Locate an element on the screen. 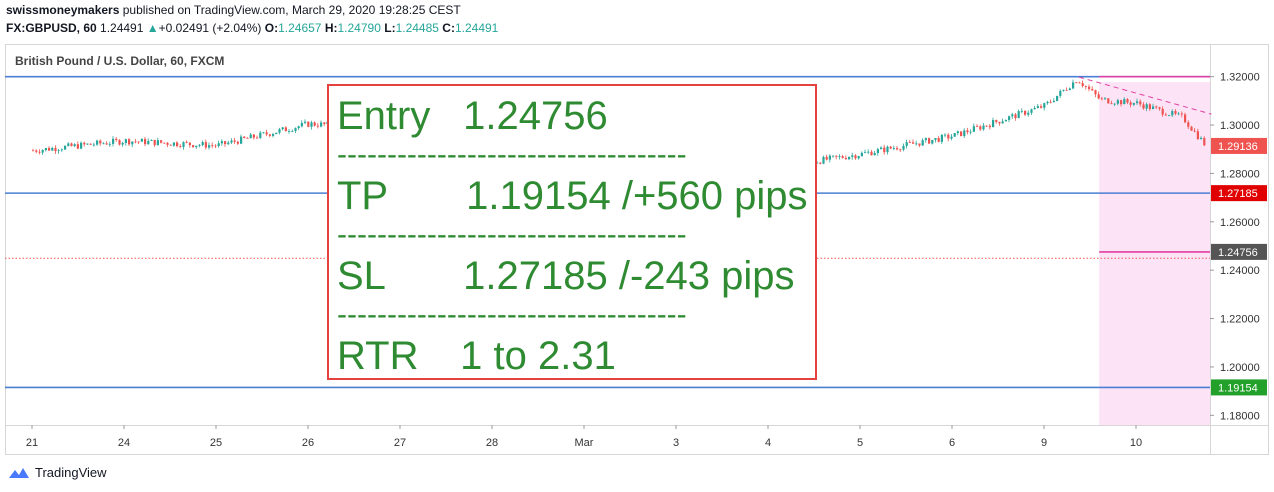  last-price: 1.24491 is located at coordinates (122, 28).